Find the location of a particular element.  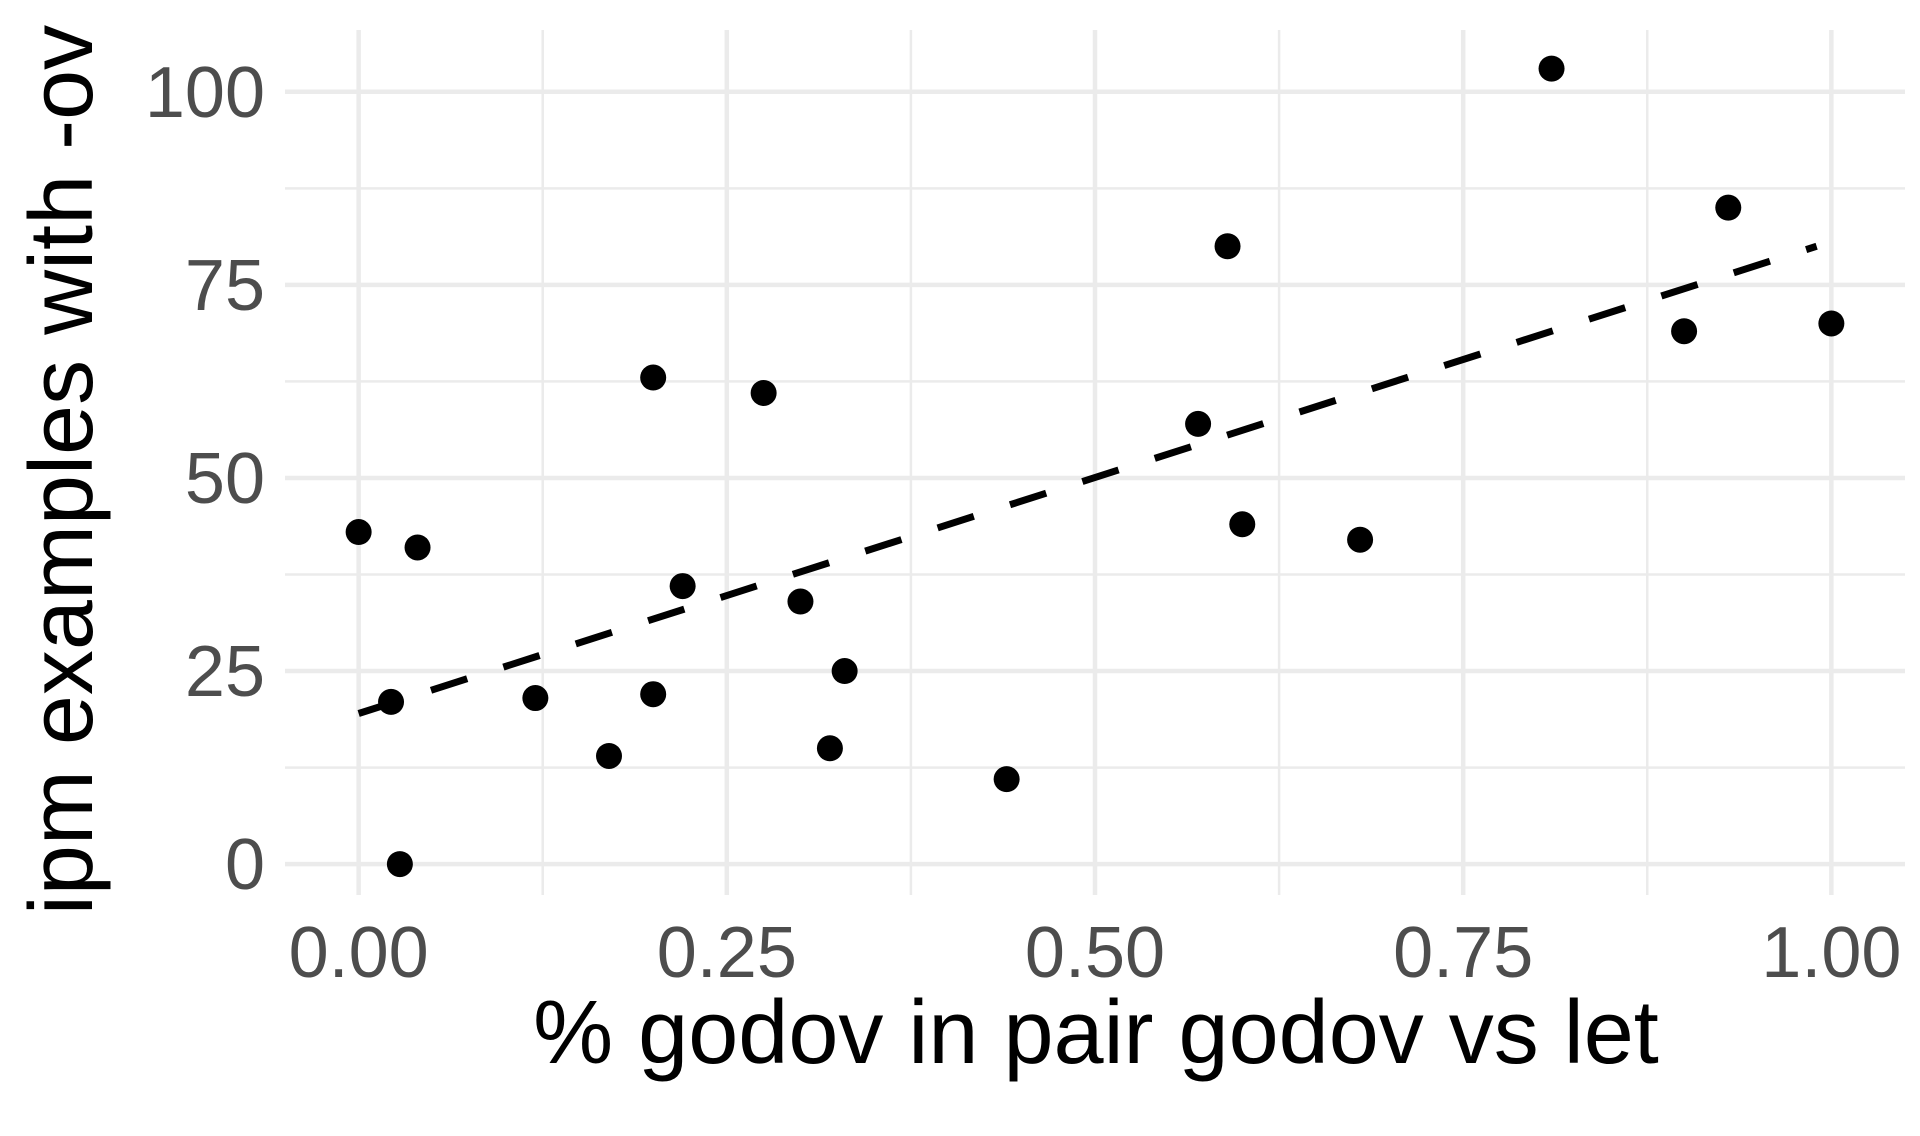

y-tick-label: 25 is located at coordinates (225, 672).